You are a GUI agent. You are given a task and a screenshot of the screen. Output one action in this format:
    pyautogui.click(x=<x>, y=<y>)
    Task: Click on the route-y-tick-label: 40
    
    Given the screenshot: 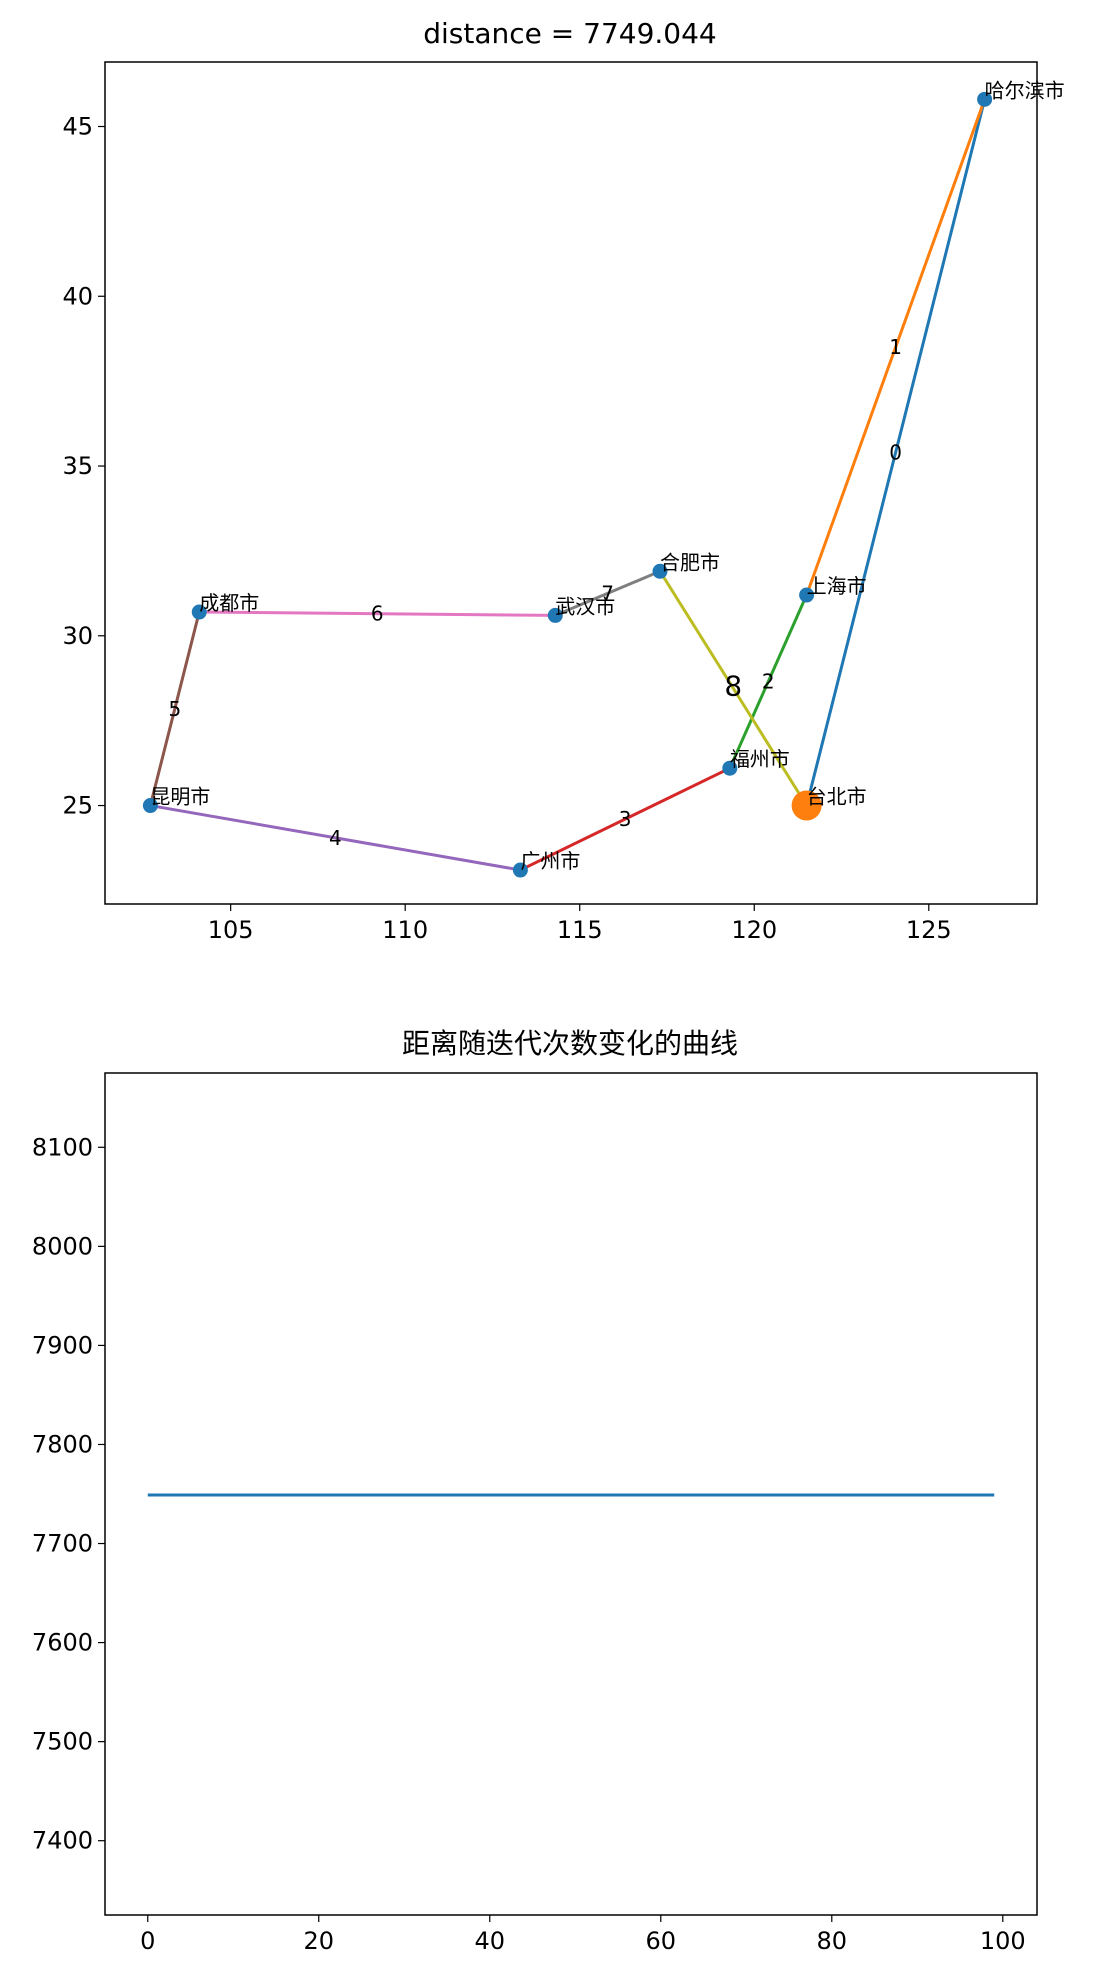 What is the action you would take?
    pyautogui.click(x=77, y=296)
    